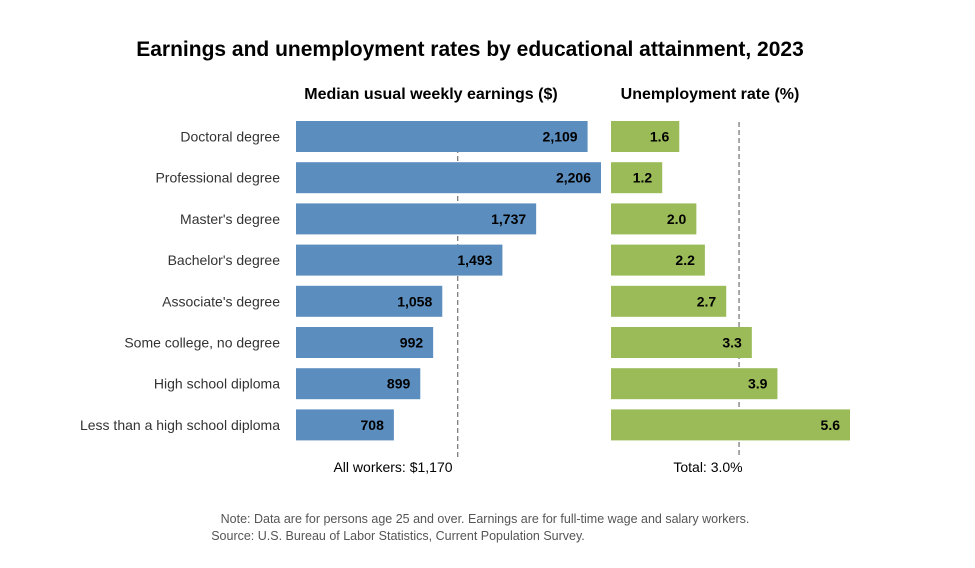  What do you see at coordinates (508, 219) in the screenshot?
I see `earnings-value-label: 1,737` at bounding box center [508, 219].